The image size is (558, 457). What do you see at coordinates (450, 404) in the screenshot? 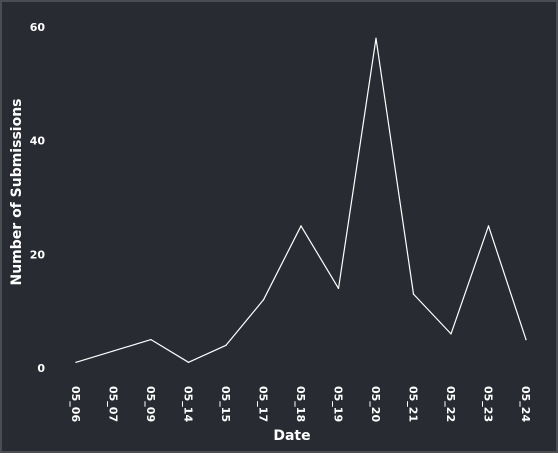
I see `x-tick-label: 05_22` at bounding box center [450, 404].